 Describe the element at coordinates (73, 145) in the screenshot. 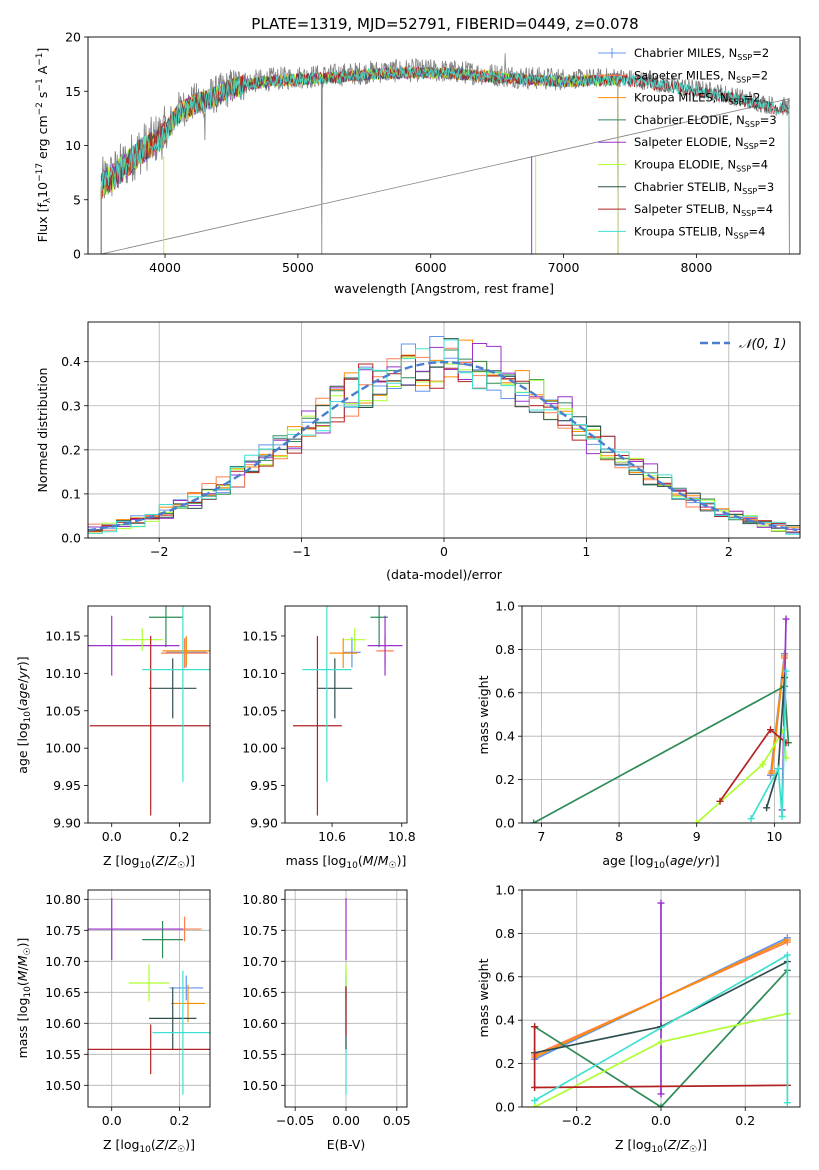

I see `y-tick-label: 10` at that location.